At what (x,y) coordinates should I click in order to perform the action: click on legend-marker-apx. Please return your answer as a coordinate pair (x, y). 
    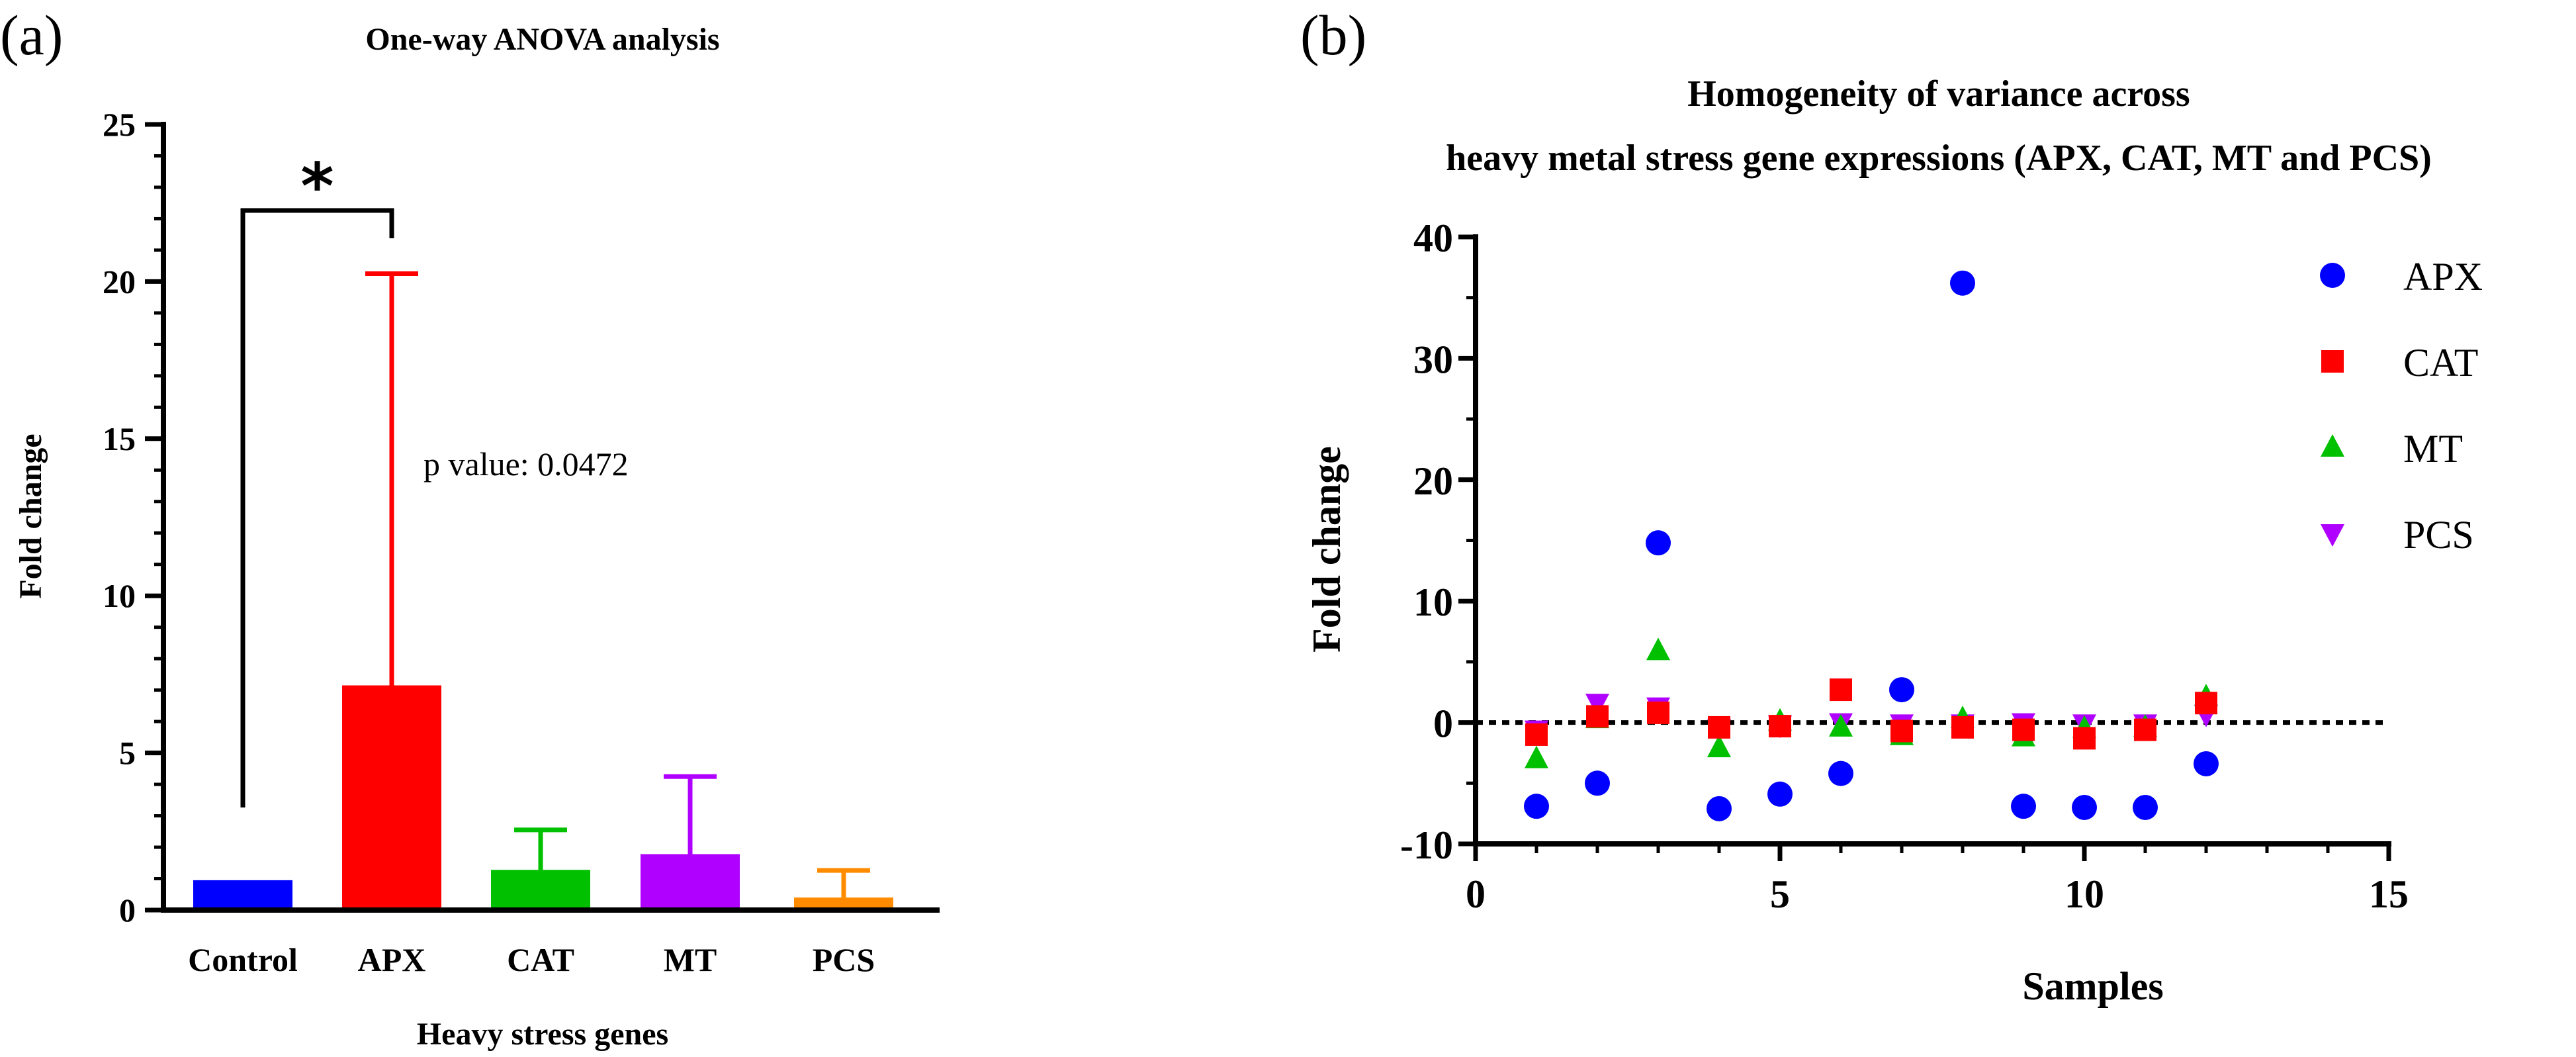
    Looking at the image, I should click on (2332, 275).